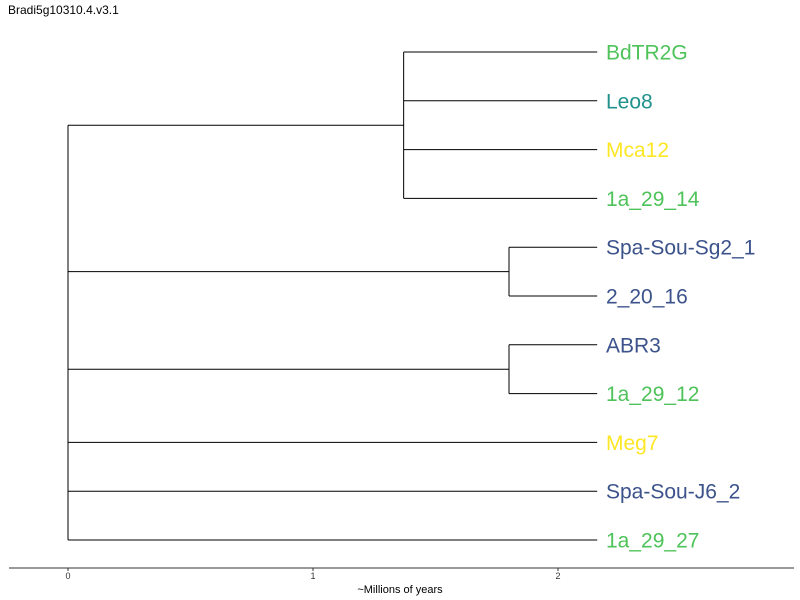 The width and height of the screenshot is (800, 600). Describe the element at coordinates (637, 150) in the screenshot. I see `leaf-label: Mca12` at that location.